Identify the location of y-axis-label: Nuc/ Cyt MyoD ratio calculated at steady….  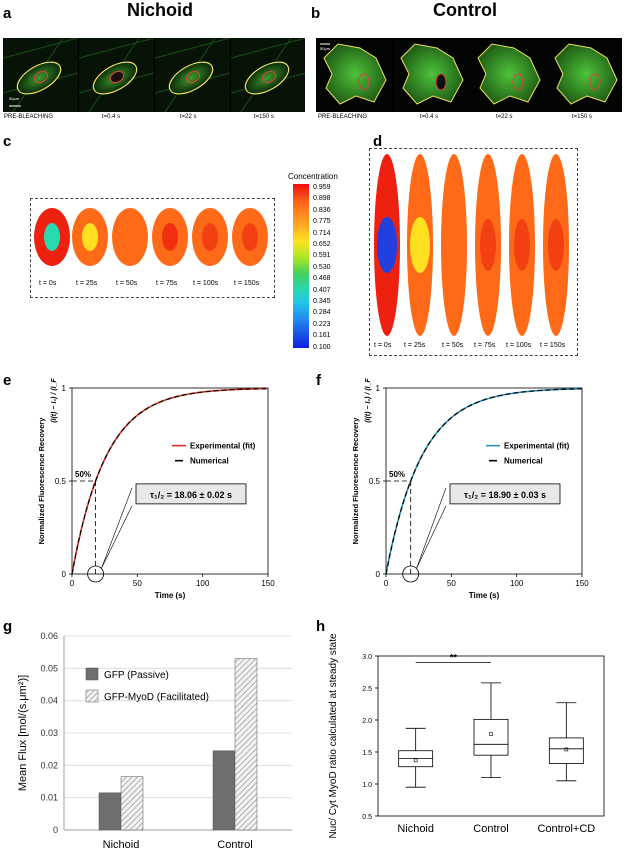
(333, 736).